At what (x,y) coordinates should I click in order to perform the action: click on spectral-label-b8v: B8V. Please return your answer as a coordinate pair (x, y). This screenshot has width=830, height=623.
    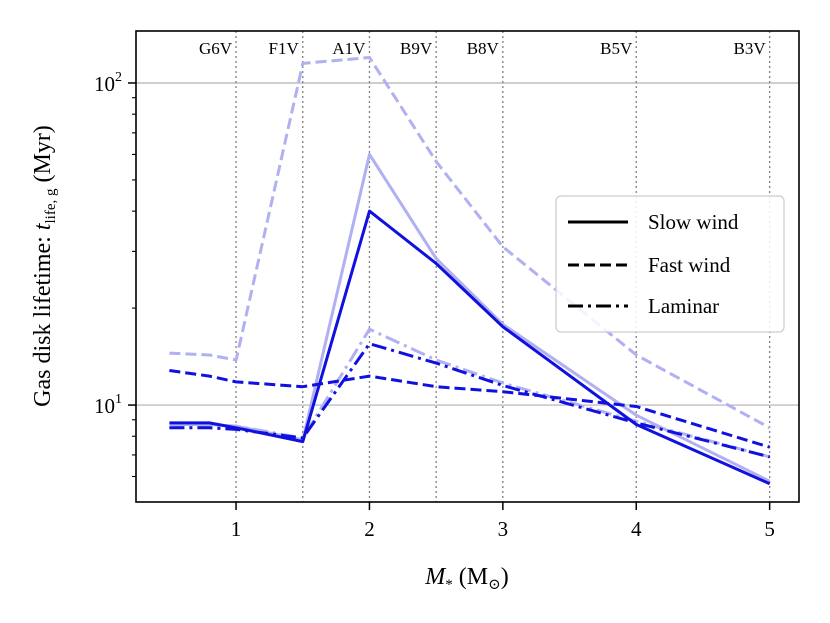
    Looking at the image, I should click on (483, 48).